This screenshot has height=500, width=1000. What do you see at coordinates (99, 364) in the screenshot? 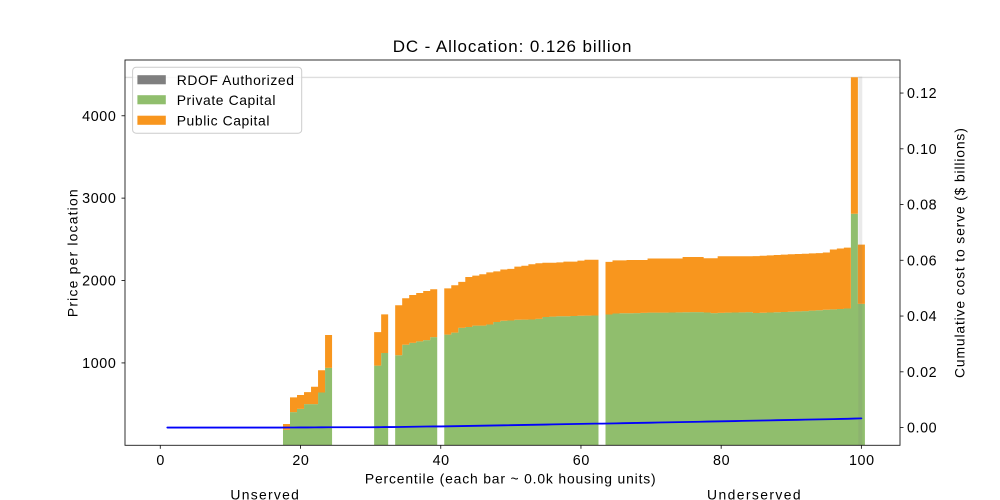
I see `svg-text: 1000` at bounding box center [99, 364].